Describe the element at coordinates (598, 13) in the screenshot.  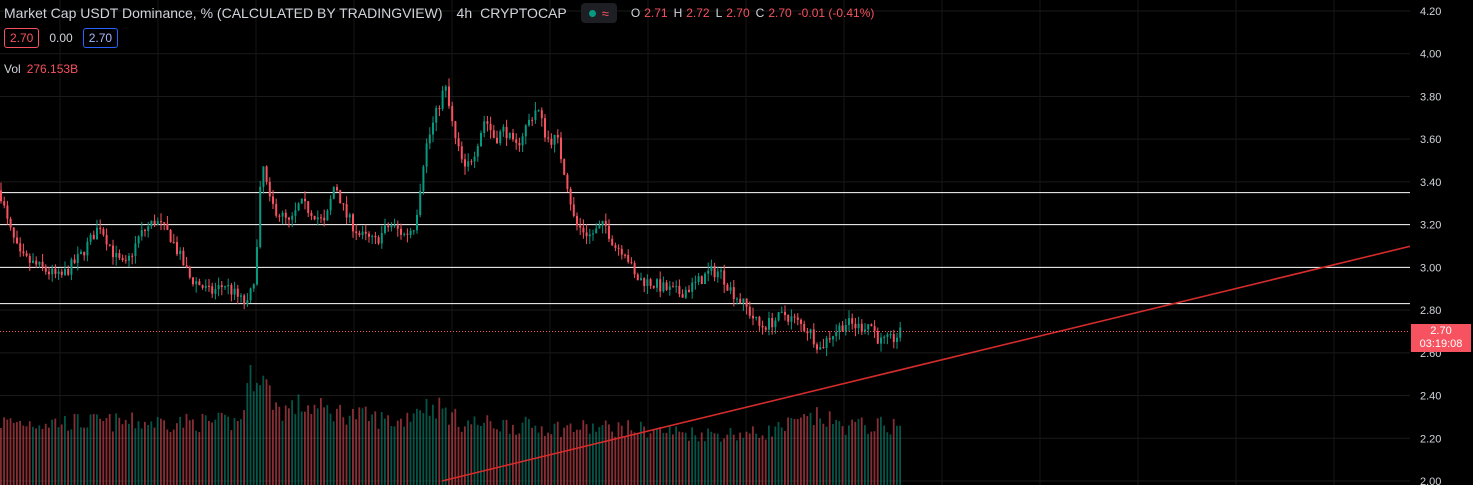
I see `status-pill: ≈` at that location.